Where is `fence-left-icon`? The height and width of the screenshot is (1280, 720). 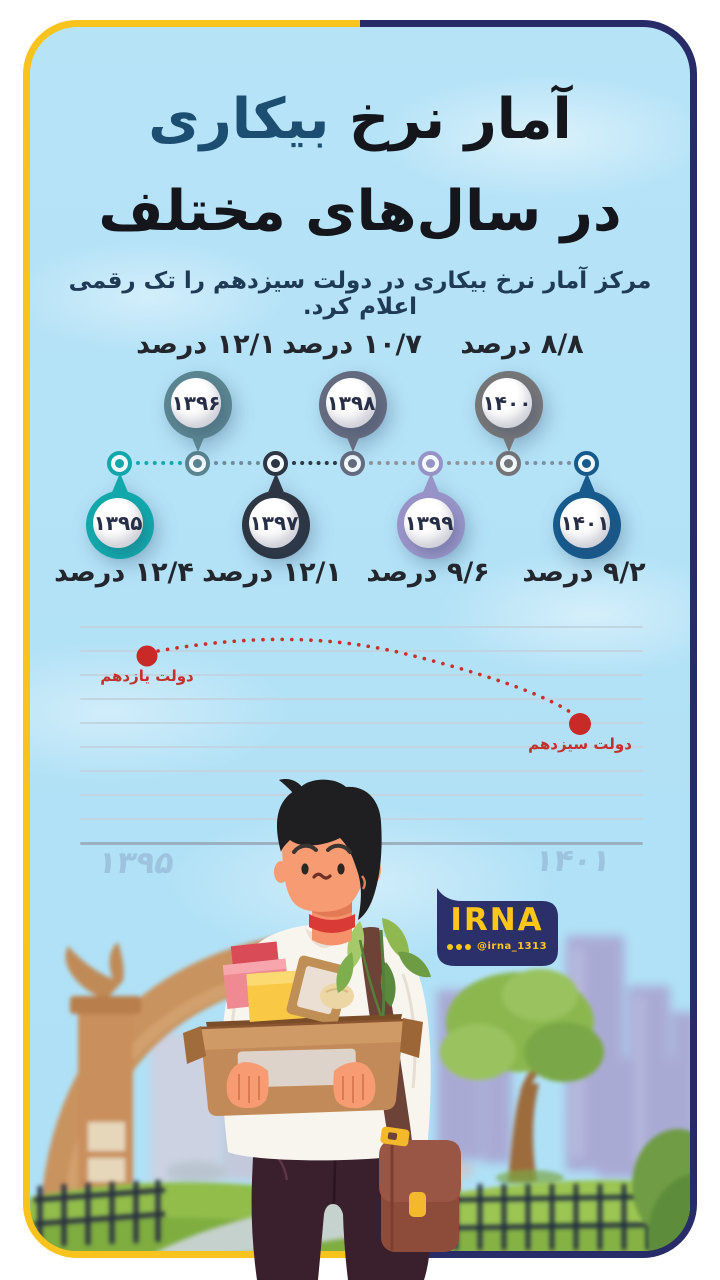
fence-left-icon is located at coordinates (99, 1214).